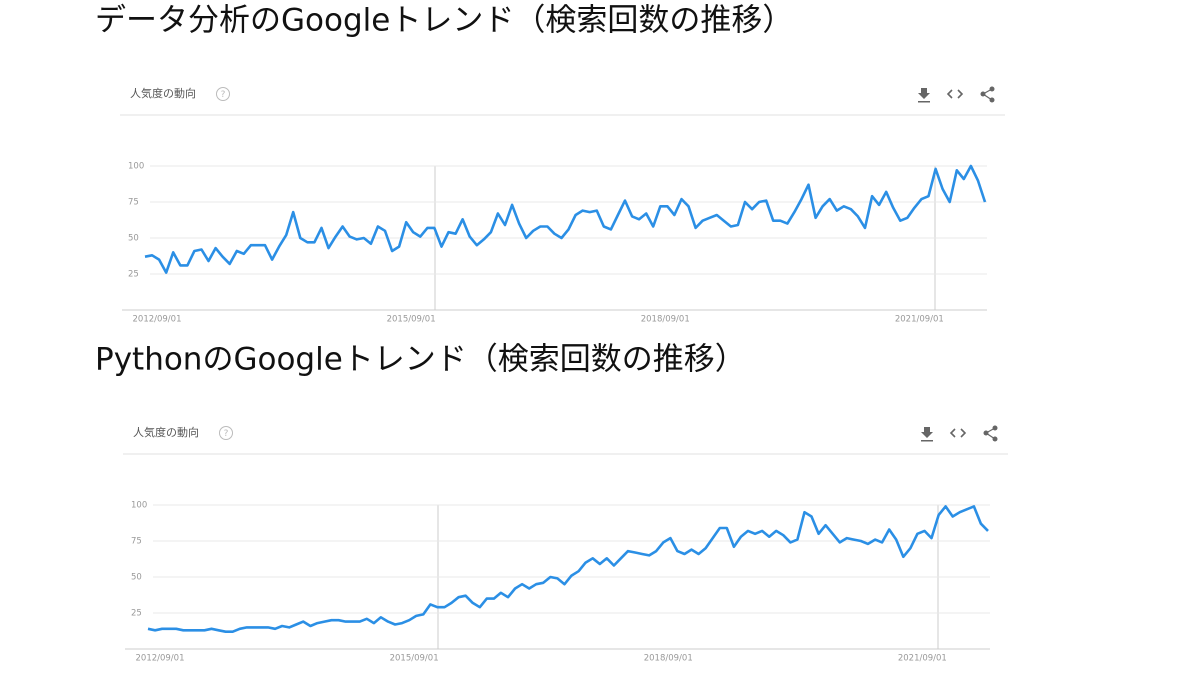  I want to click on chart-title: PythonのGoogleトレンド（検索回数の推移）, so click(420, 360).